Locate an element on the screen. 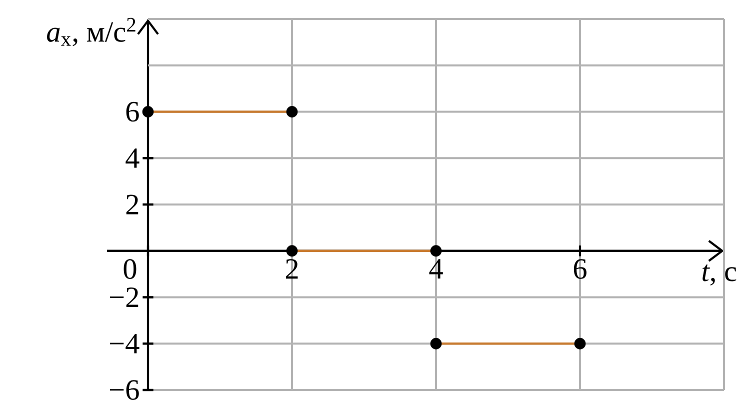 Image resolution: width=746 pixels, height=415 pixels. y-tick-label: −6 is located at coordinates (124, 390).